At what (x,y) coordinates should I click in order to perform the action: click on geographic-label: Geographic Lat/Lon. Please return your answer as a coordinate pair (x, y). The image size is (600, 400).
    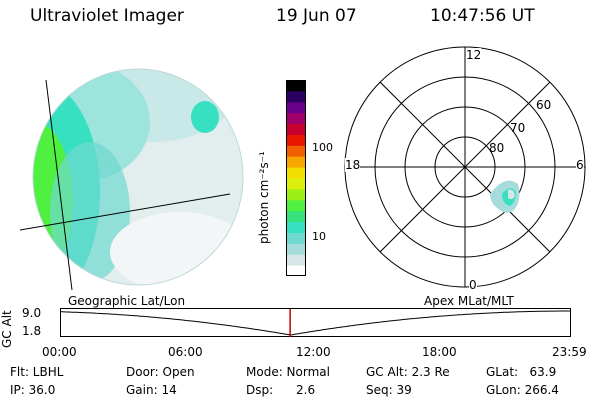
    Looking at the image, I should click on (127, 301).